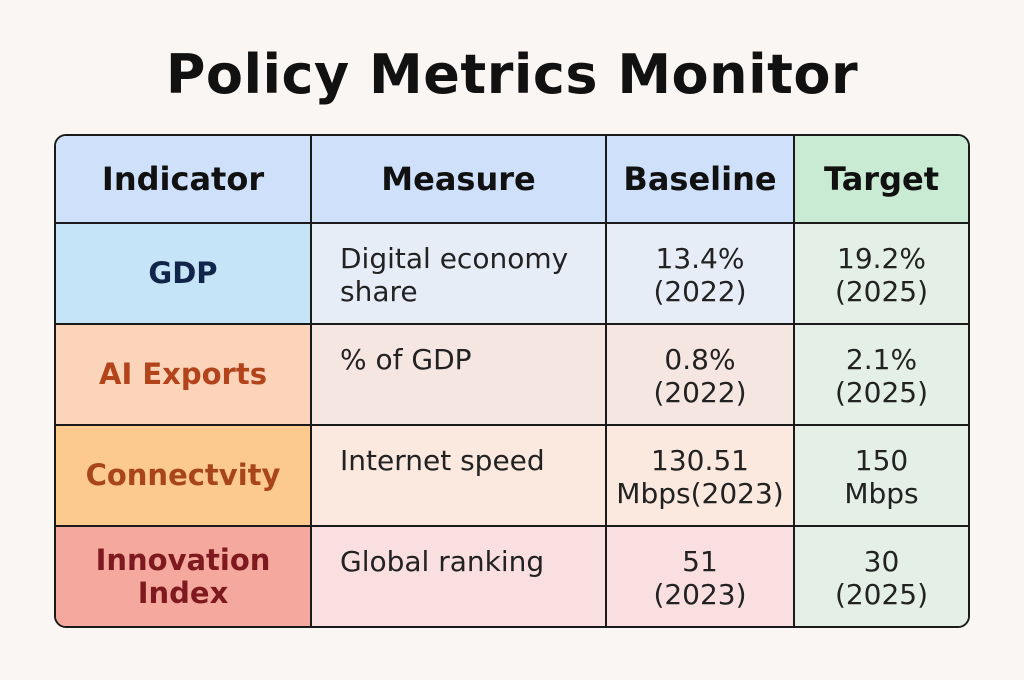  What do you see at coordinates (701, 180) in the screenshot?
I see `header-baseline: Baseline` at bounding box center [701, 180].